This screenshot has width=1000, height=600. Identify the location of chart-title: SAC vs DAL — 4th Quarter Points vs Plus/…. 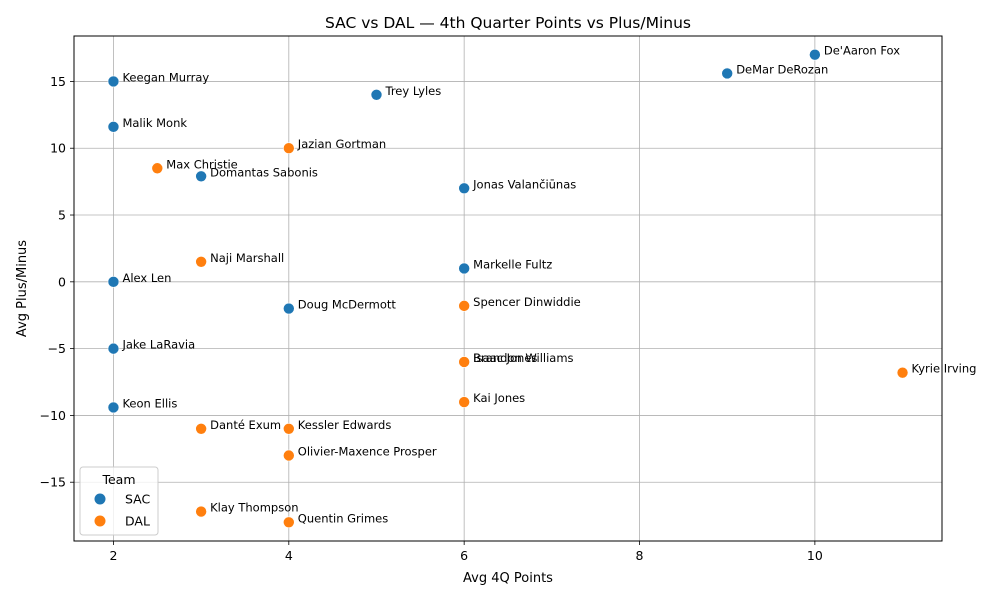
(508, 23).